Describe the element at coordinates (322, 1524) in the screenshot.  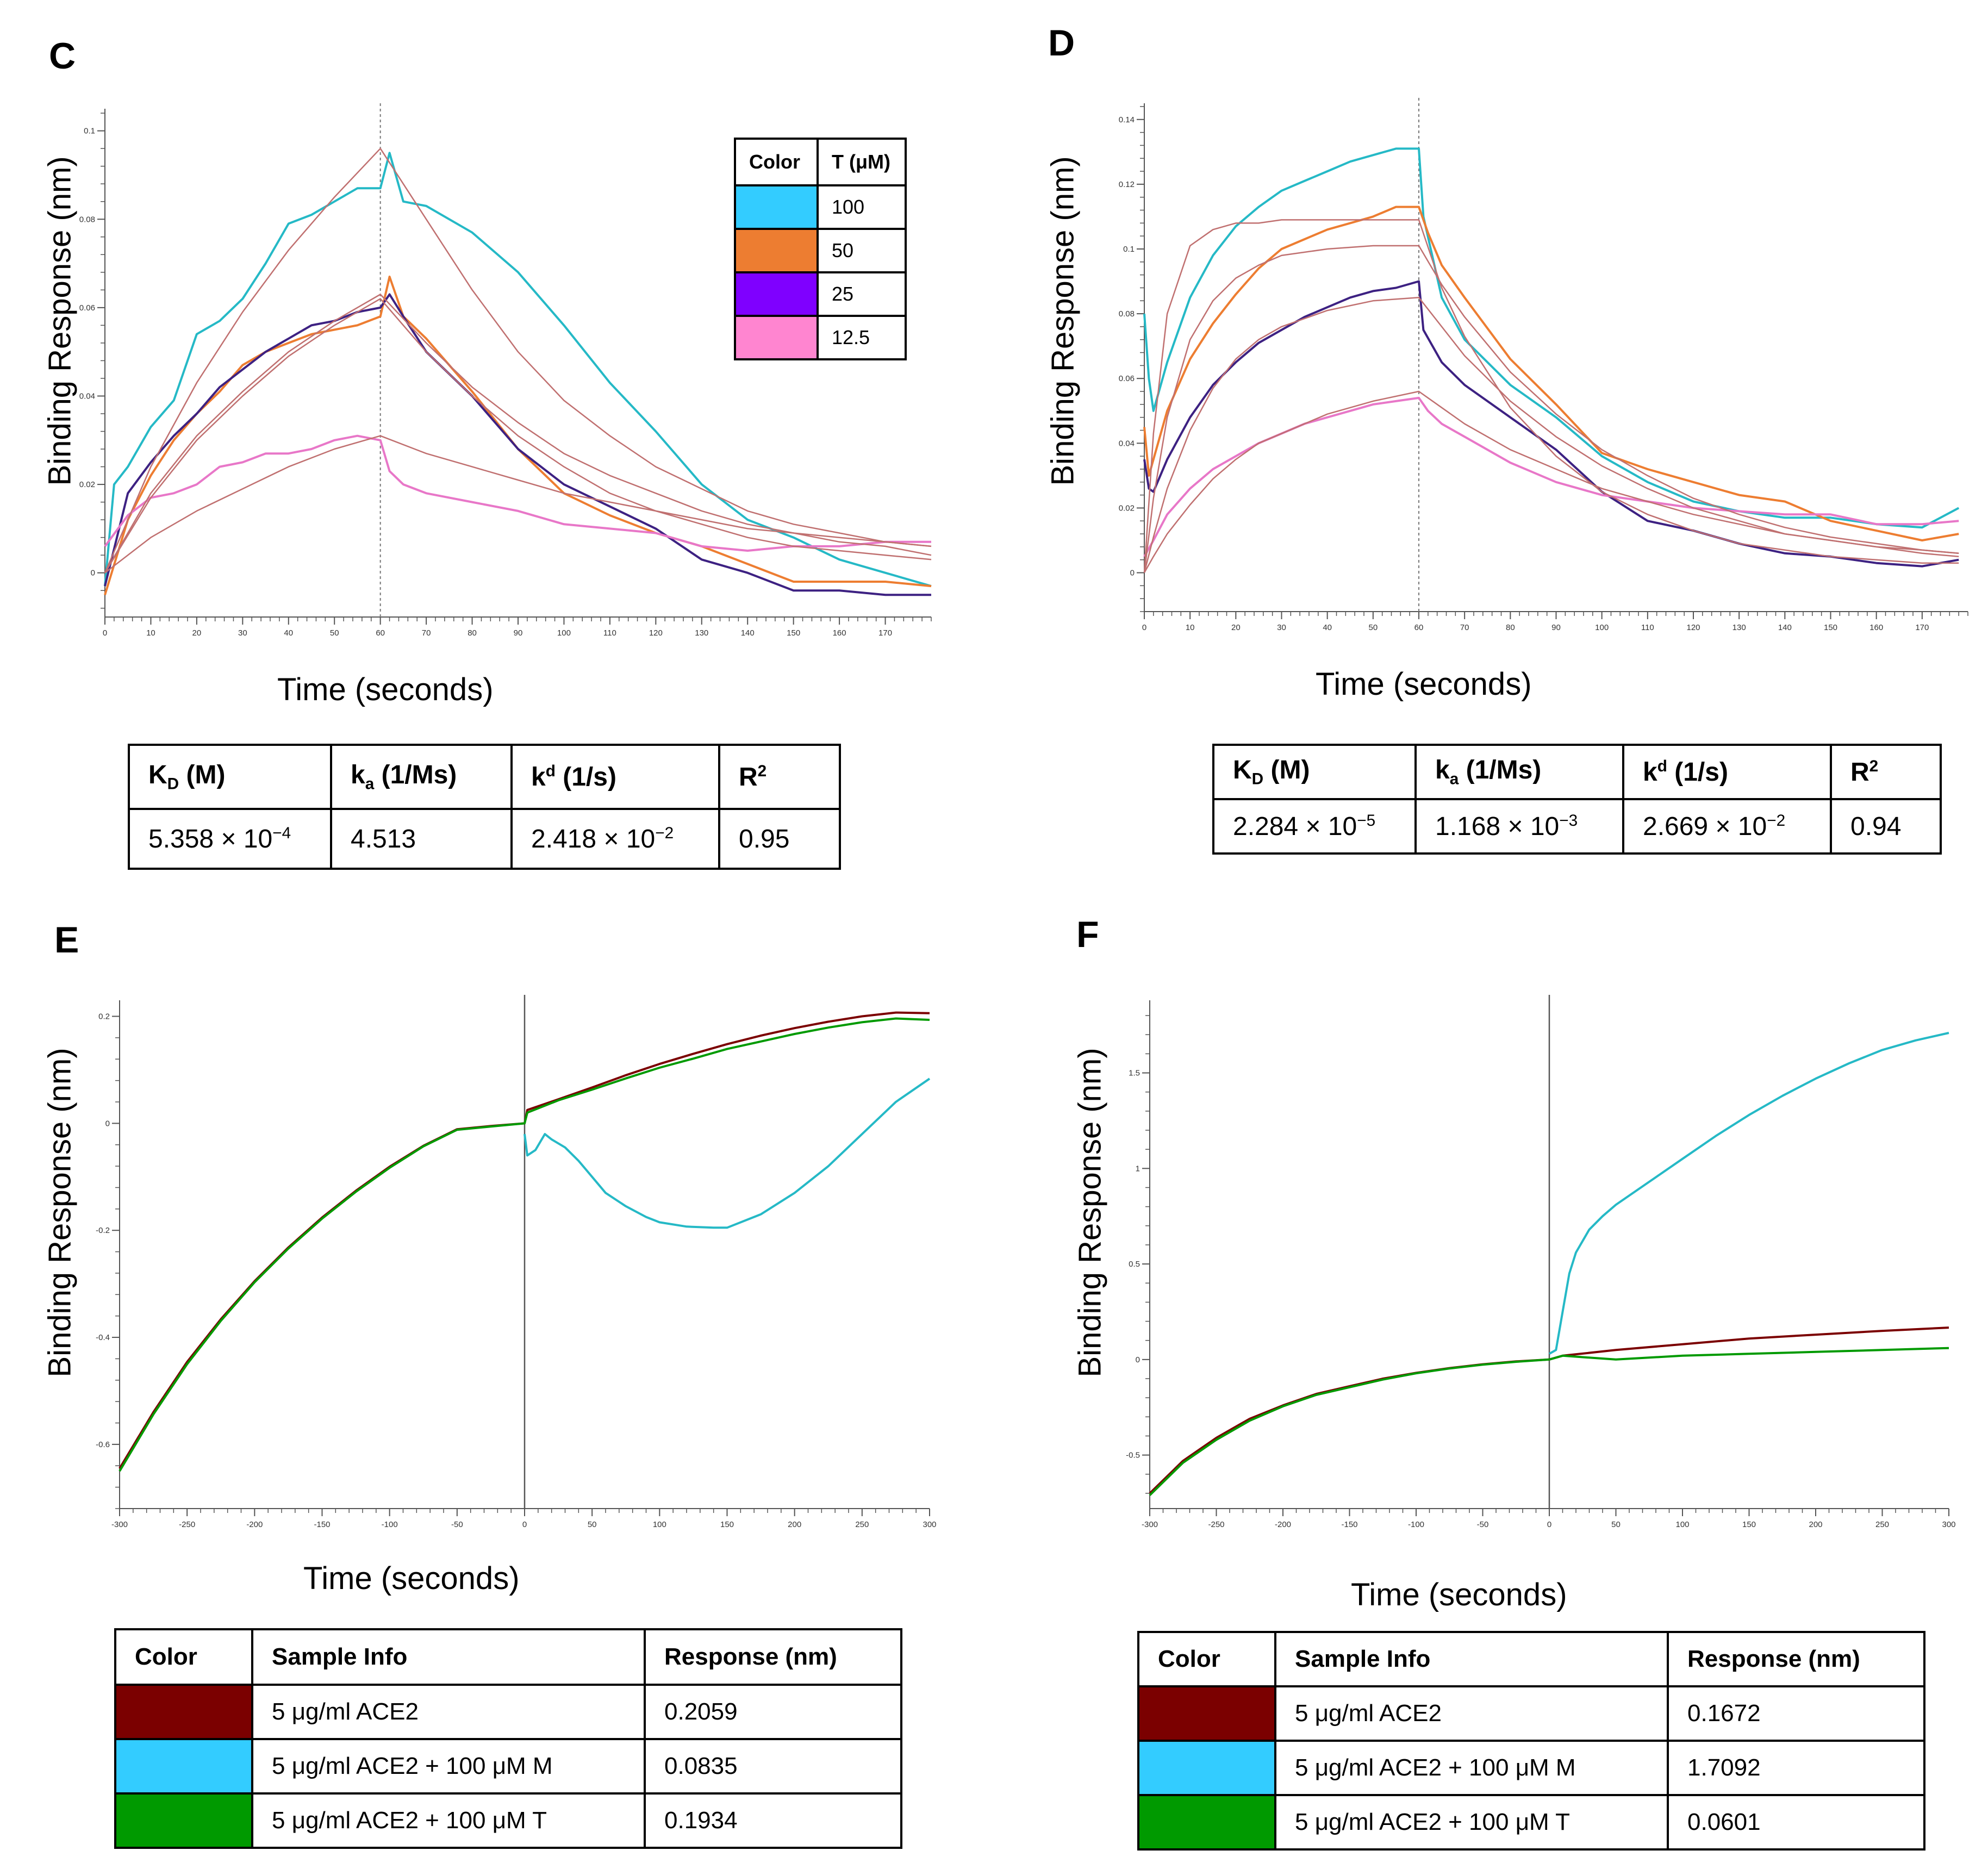
I see `x-tick-label: -150` at that location.